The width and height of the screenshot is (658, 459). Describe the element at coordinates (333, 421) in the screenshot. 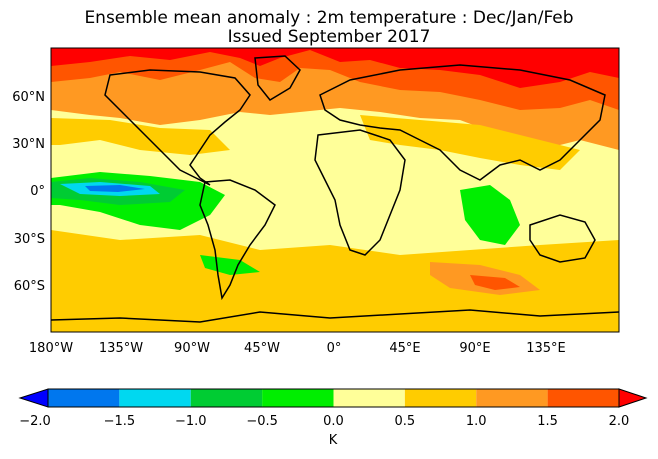

I see `colorbar-tick-label: 0.0` at that location.